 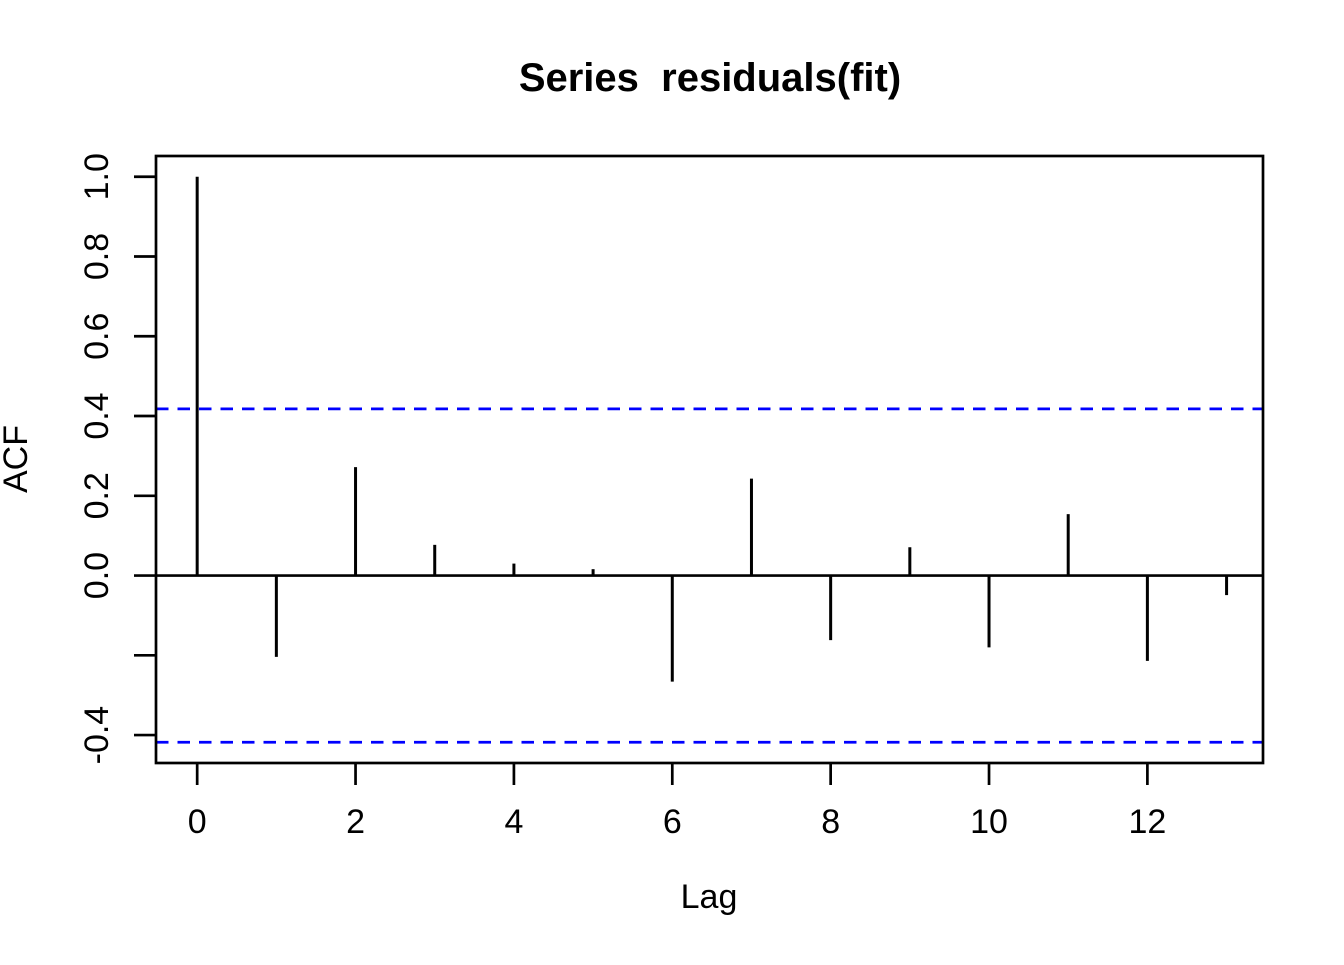 I want to click on x-tick-label: 4, so click(x=513, y=822).